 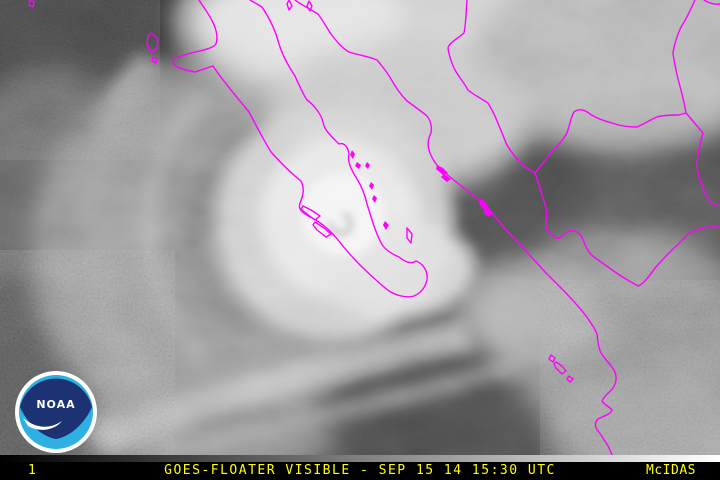 I want to click on tres-marias-islands, so click(x=561, y=368).